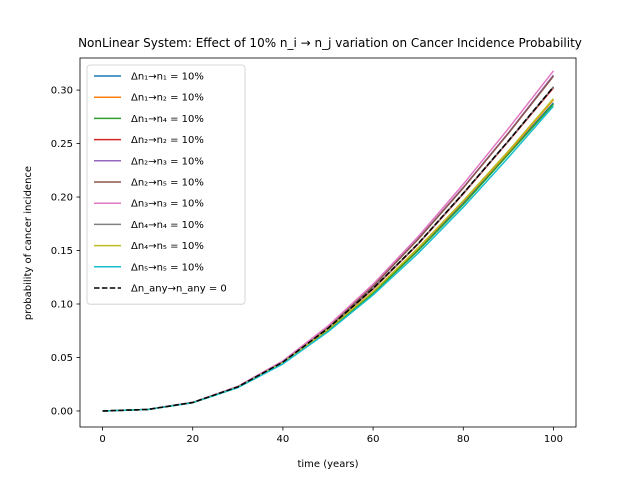  What do you see at coordinates (167, 98) in the screenshot?
I see `legend-label-1: Δn₁→n₂ = 10%` at bounding box center [167, 98].